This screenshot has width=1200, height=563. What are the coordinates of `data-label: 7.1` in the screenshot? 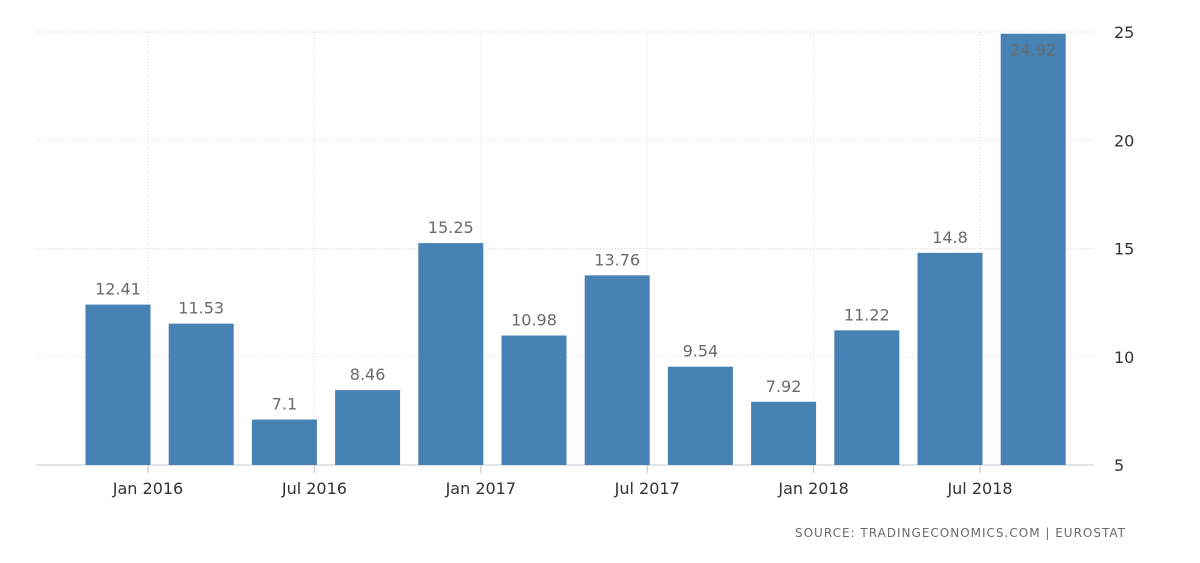 It's located at (284, 404).